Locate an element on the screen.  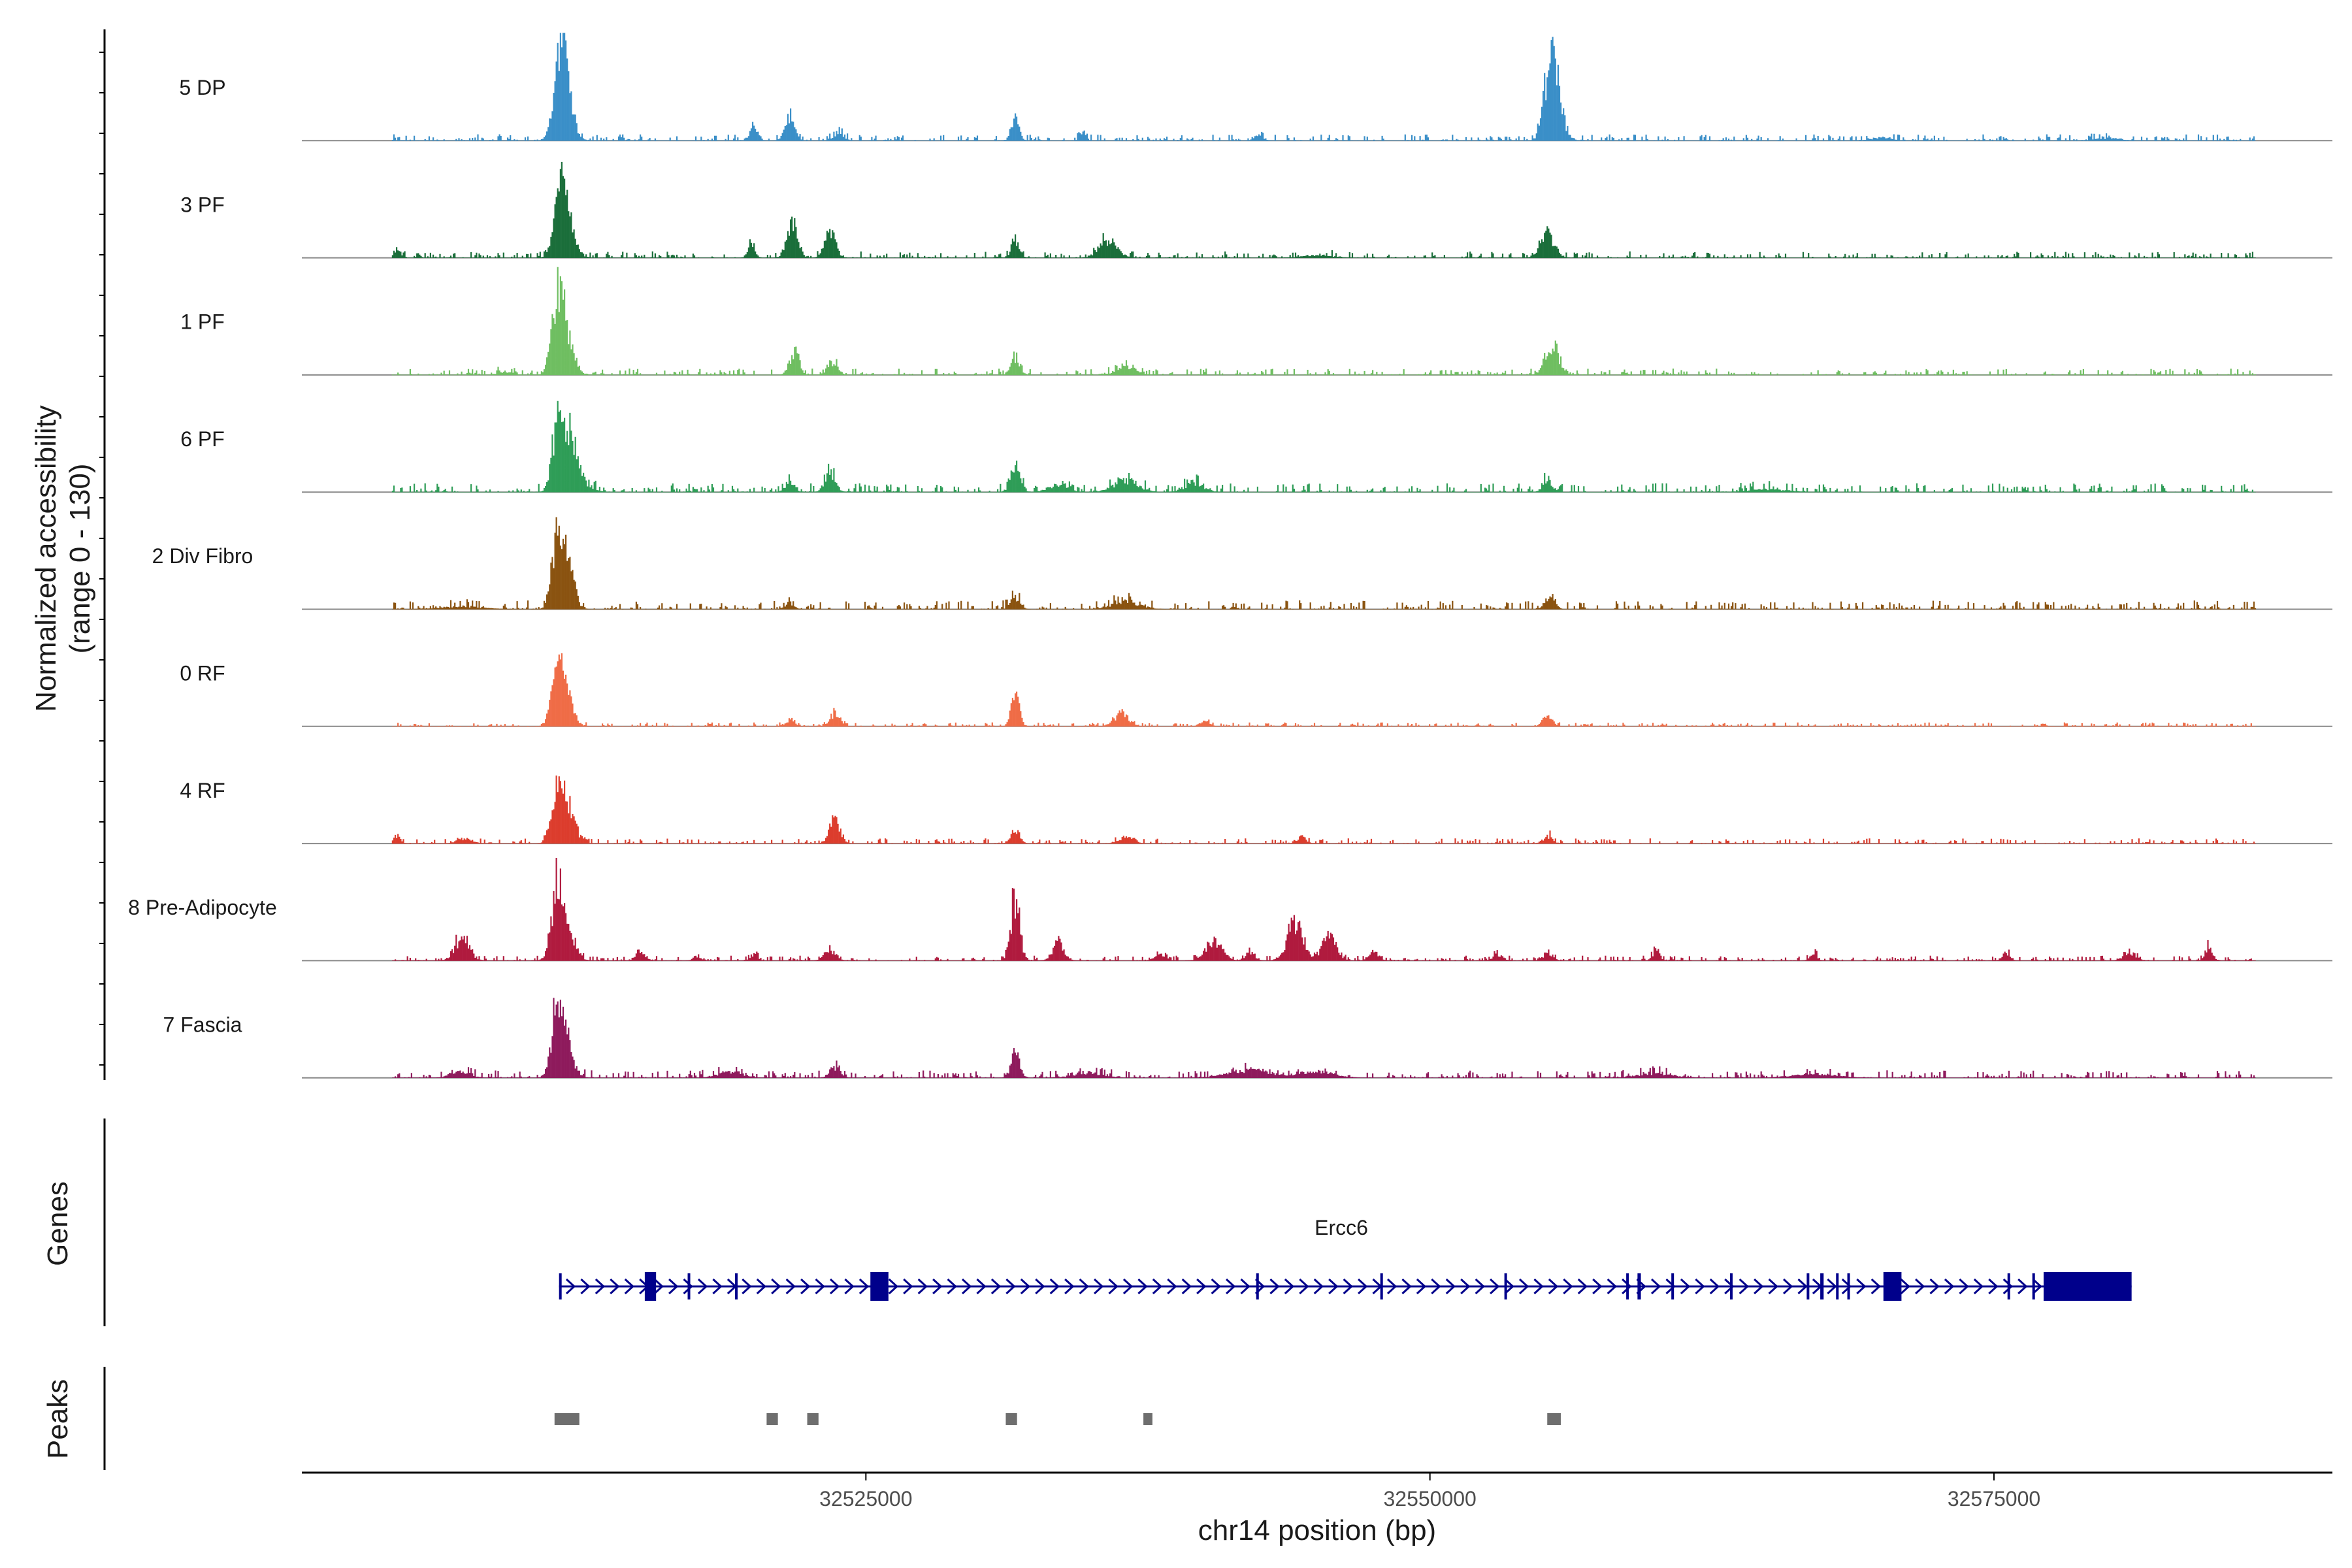
track-5-dp: 5 DP is located at coordinates (1255, 87).